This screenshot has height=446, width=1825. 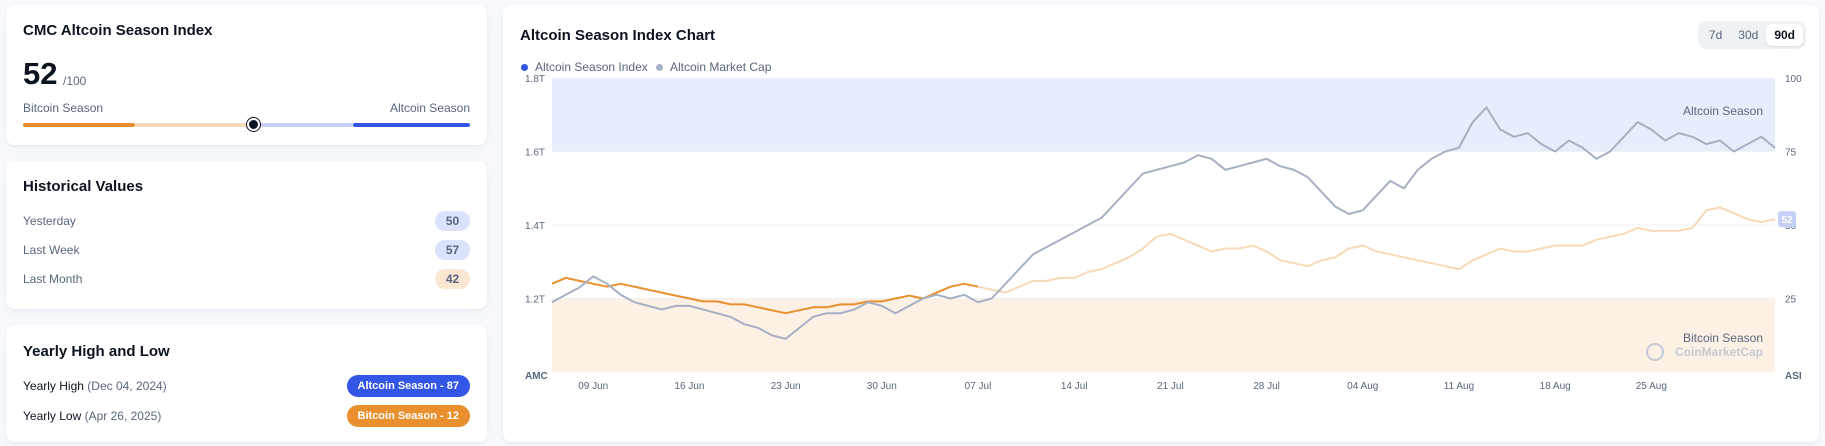 I want to click on bitcoin-neutral-bar, so click(x=194, y=125).